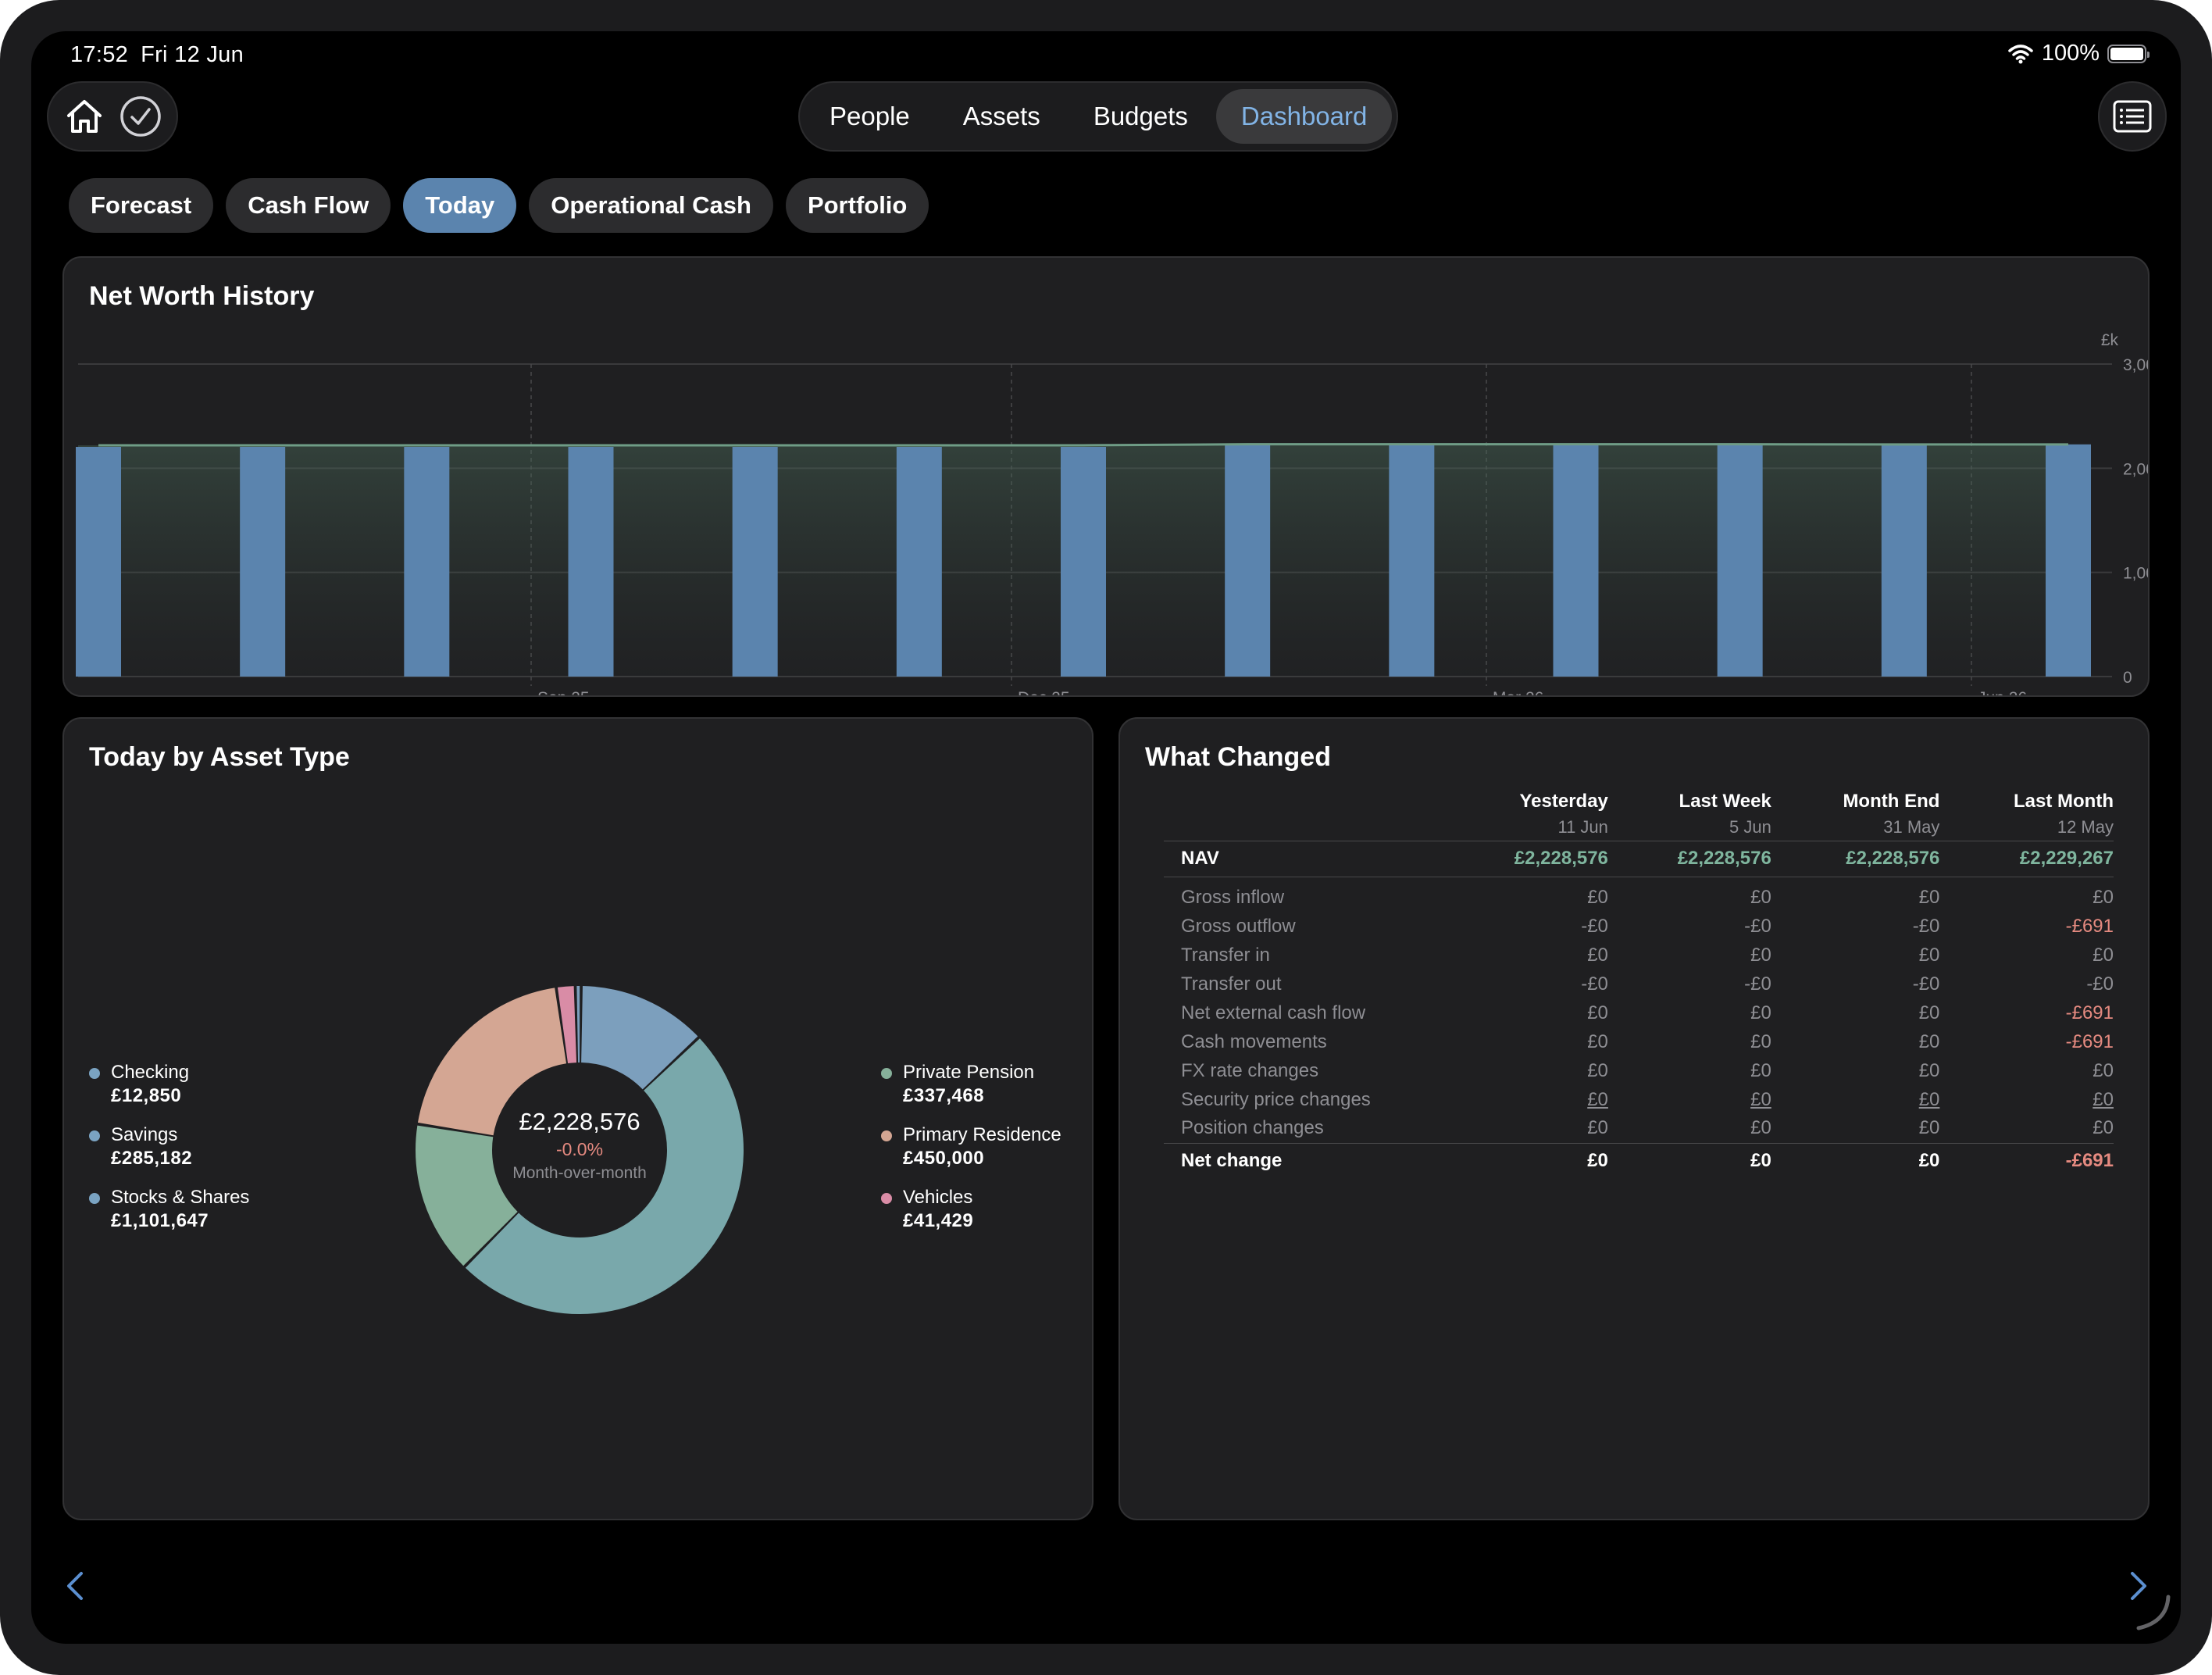 The height and width of the screenshot is (1675, 2212). I want to click on column-header: Month End 31 May, so click(1891, 814).